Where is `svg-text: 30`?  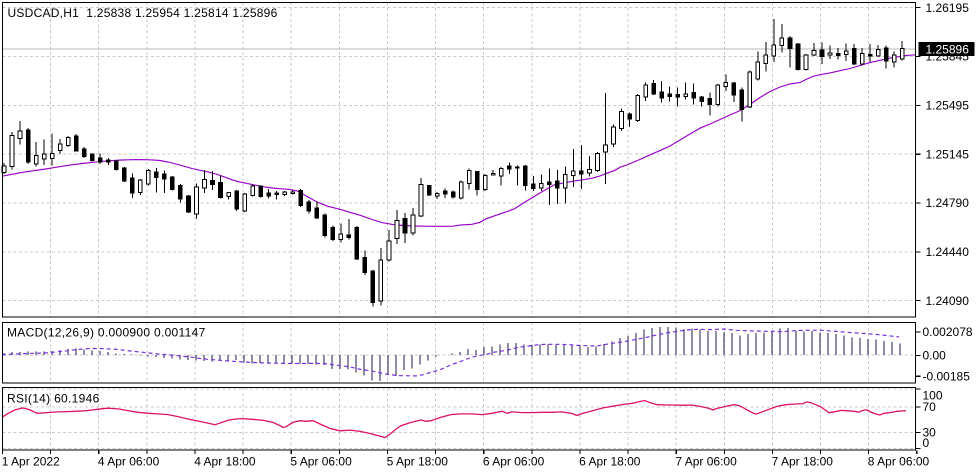
svg-text: 30 is located at coordinates (930, 433).